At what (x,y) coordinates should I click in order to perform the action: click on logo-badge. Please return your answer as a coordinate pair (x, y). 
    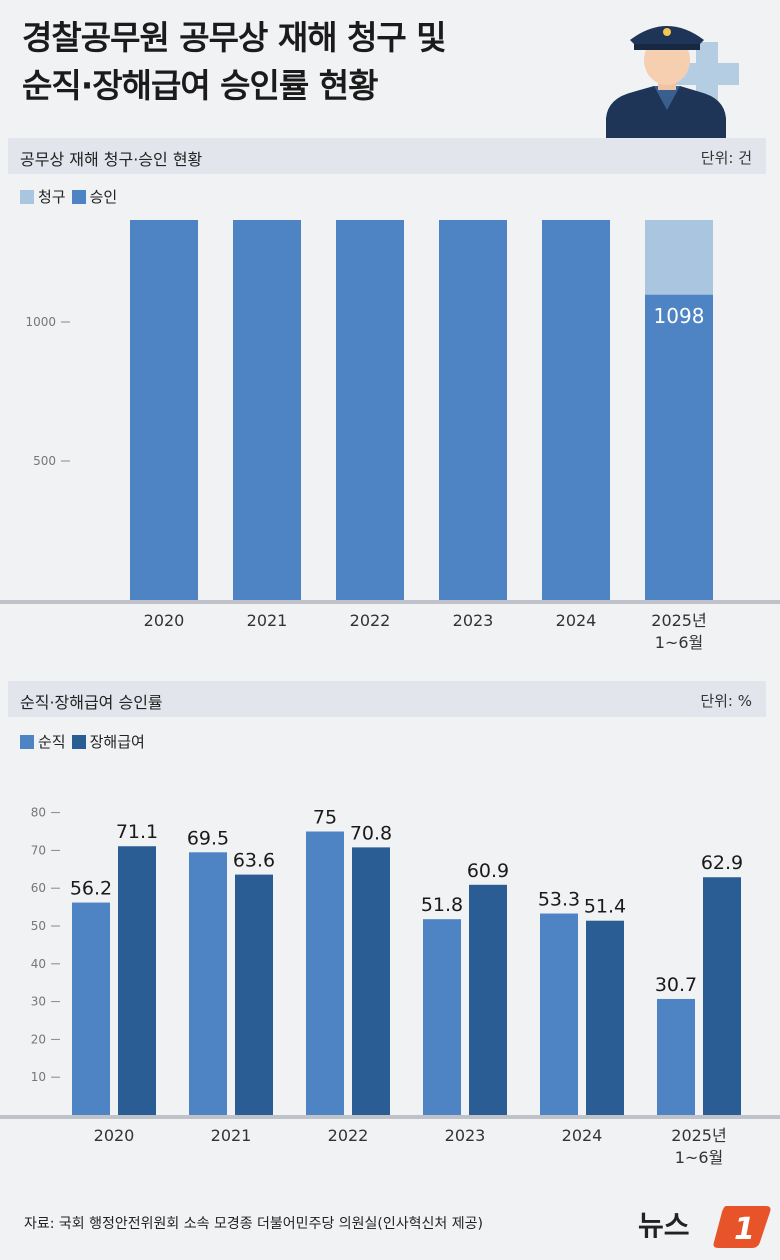
    Looking at the image, I should click on (742, 1227).